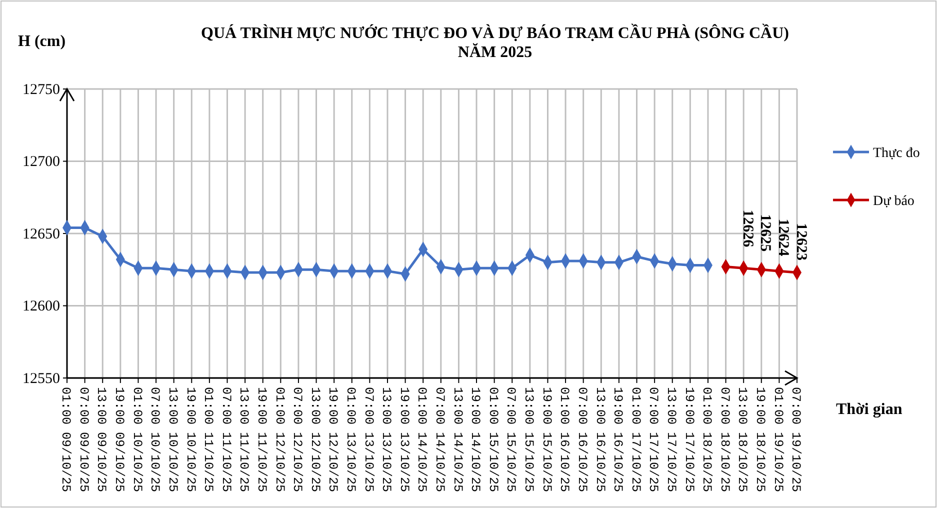  What do you see at coordinates (368, 439) in the screenshot?
I see `x-tick-label: 07:00 13/10/25` at bounding box center [368, 439].